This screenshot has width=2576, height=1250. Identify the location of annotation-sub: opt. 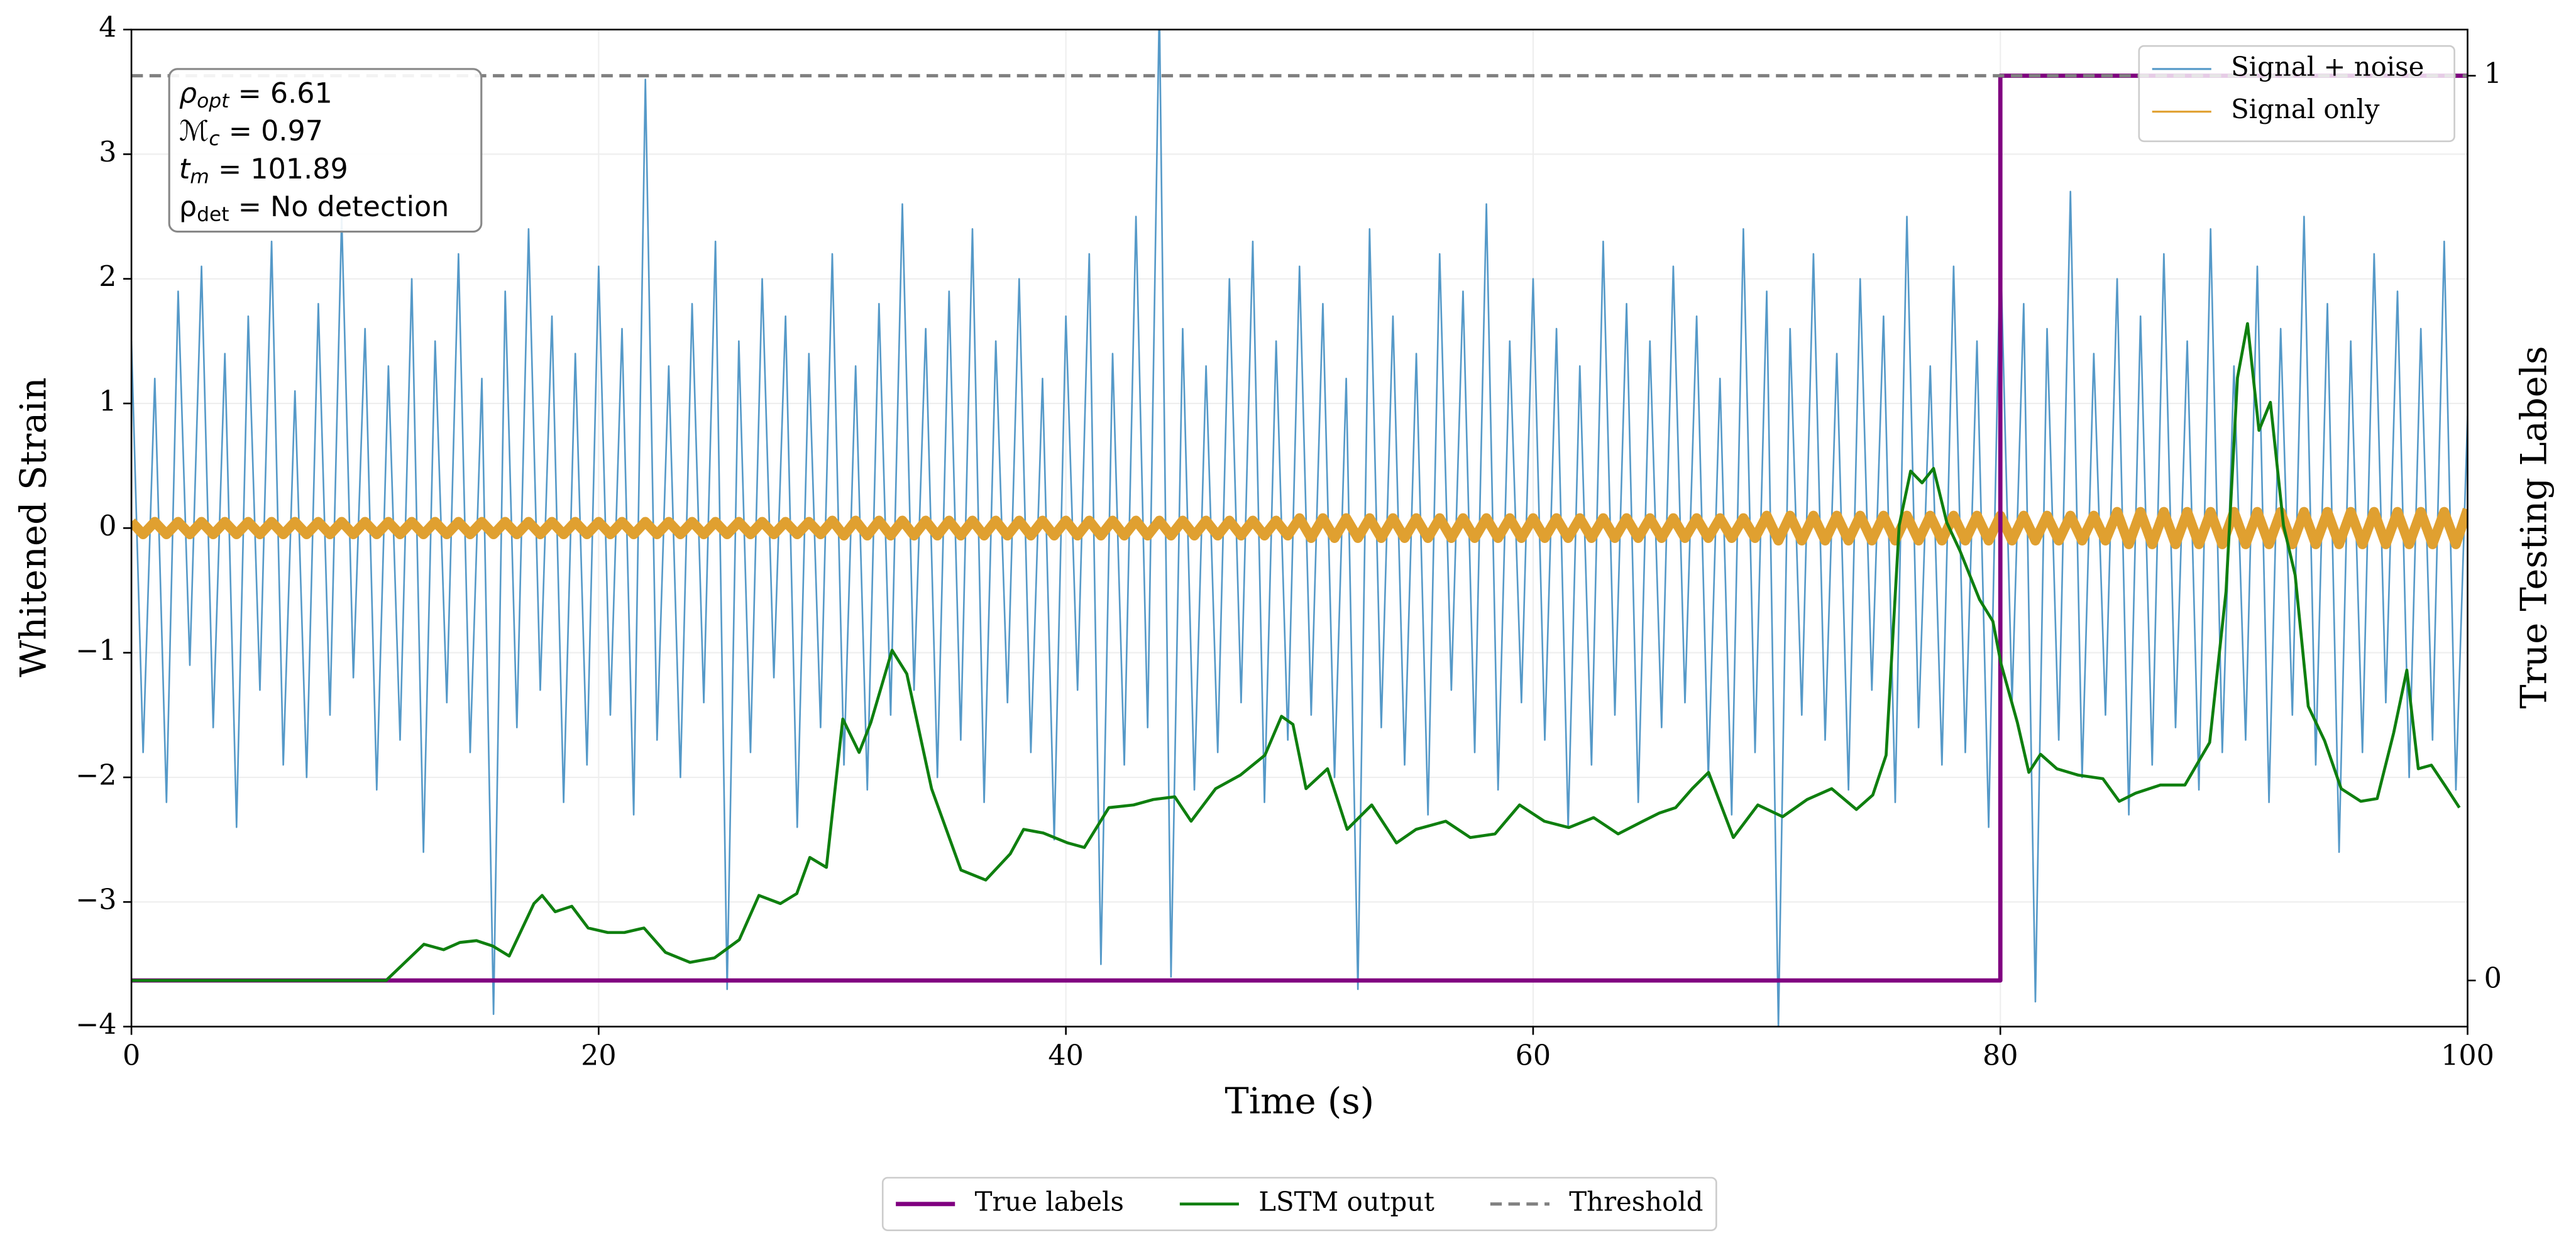
(213, 101).